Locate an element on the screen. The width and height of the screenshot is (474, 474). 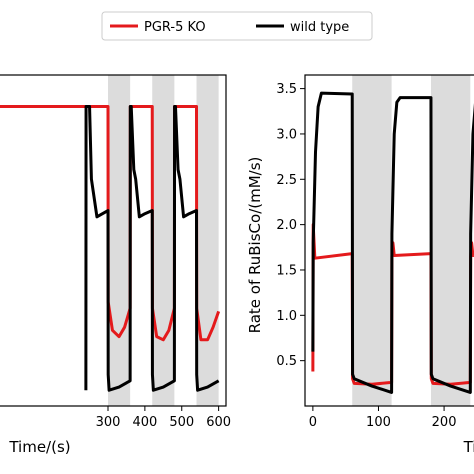
right-ytick-label-0.5: 0.5 is located at coordinates (286, 361).